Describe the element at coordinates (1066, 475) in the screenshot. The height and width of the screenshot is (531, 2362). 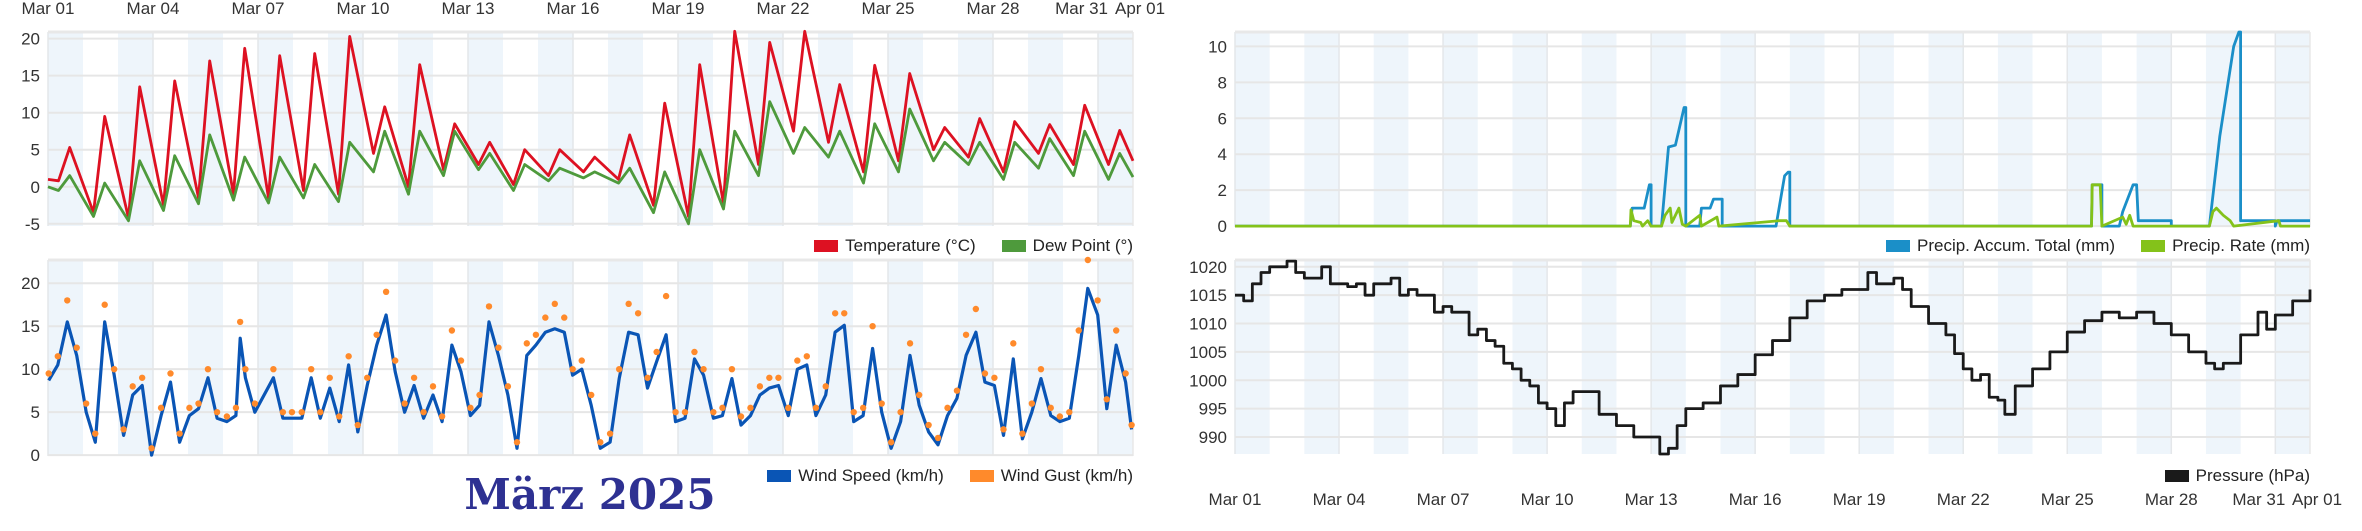
I see `legend-label: Wind Gust (km/h)` at that location.